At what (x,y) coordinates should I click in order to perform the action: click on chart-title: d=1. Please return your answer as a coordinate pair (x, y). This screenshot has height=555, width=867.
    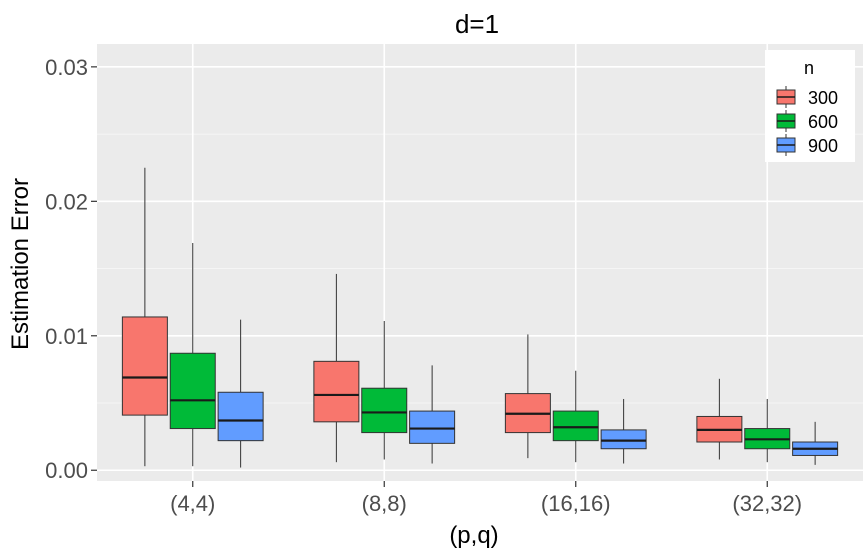
    Looking at the image, I should click on (477, 24).